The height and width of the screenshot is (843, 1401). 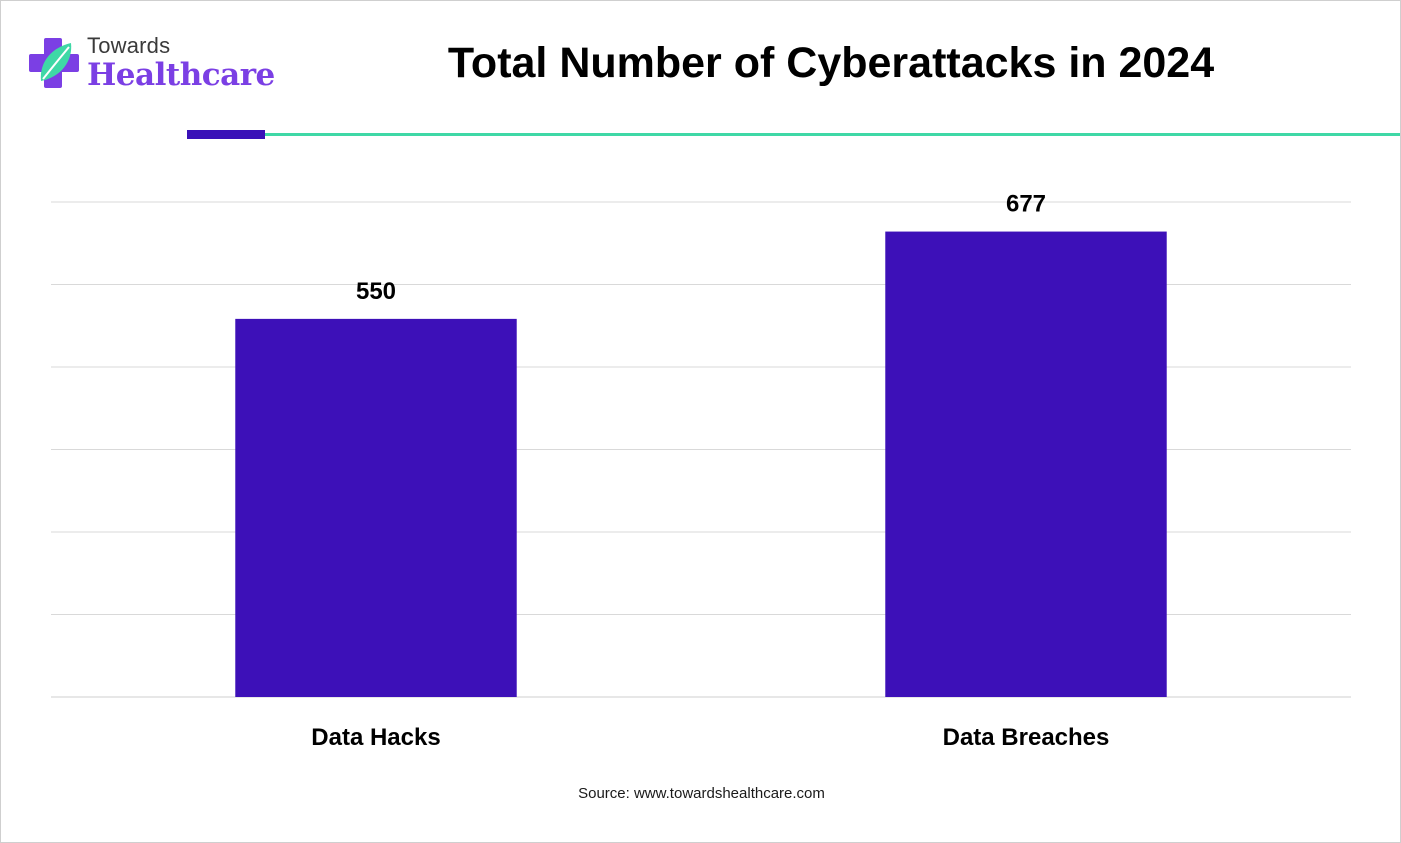 I want to click on bar-data-hacks, so click(x=376, y=507).